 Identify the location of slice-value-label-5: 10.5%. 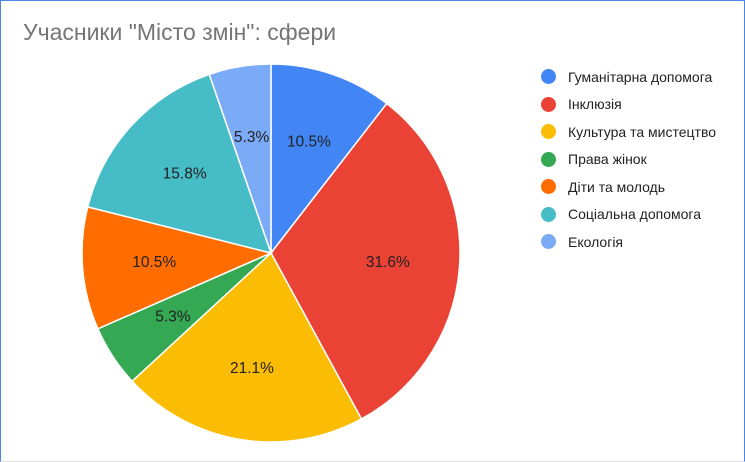
(154, 262).